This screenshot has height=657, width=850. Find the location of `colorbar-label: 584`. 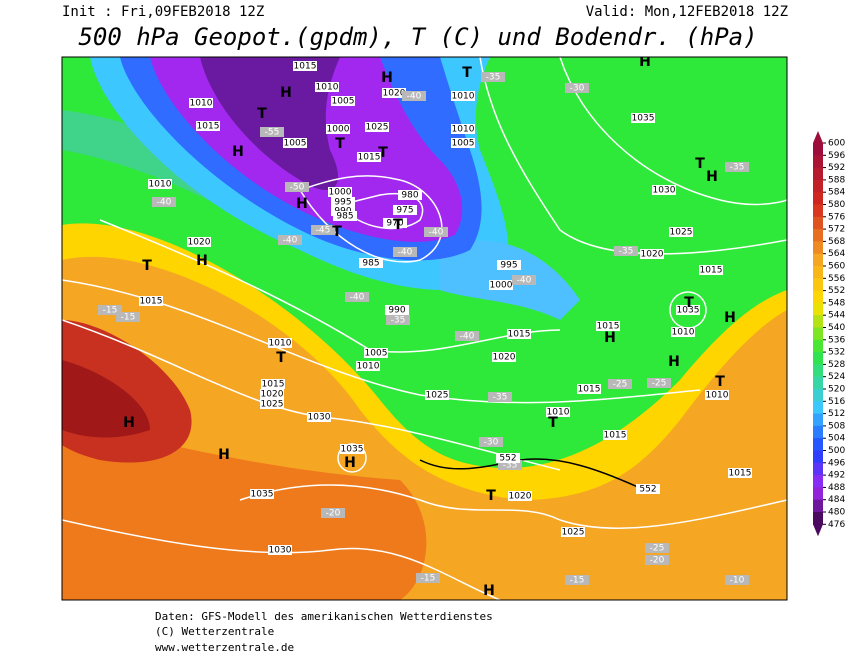

colorbar-label: 584 is located at coordinates (836, 193).